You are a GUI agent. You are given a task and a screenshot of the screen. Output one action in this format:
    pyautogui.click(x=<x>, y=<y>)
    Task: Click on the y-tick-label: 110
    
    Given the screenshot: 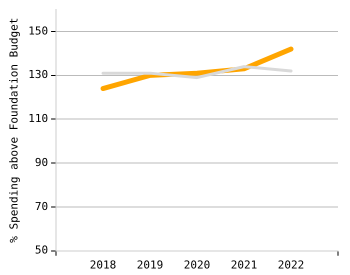 What is the action you would take?
    pyautogui.click(x=38, y=119)
    